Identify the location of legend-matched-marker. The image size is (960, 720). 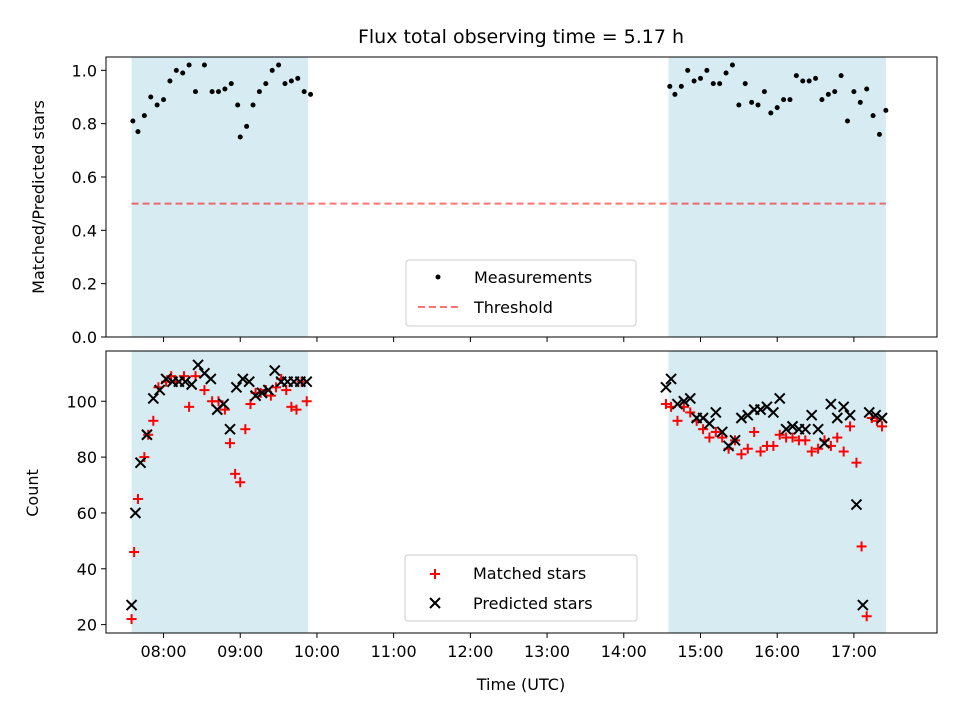
(435, 574).